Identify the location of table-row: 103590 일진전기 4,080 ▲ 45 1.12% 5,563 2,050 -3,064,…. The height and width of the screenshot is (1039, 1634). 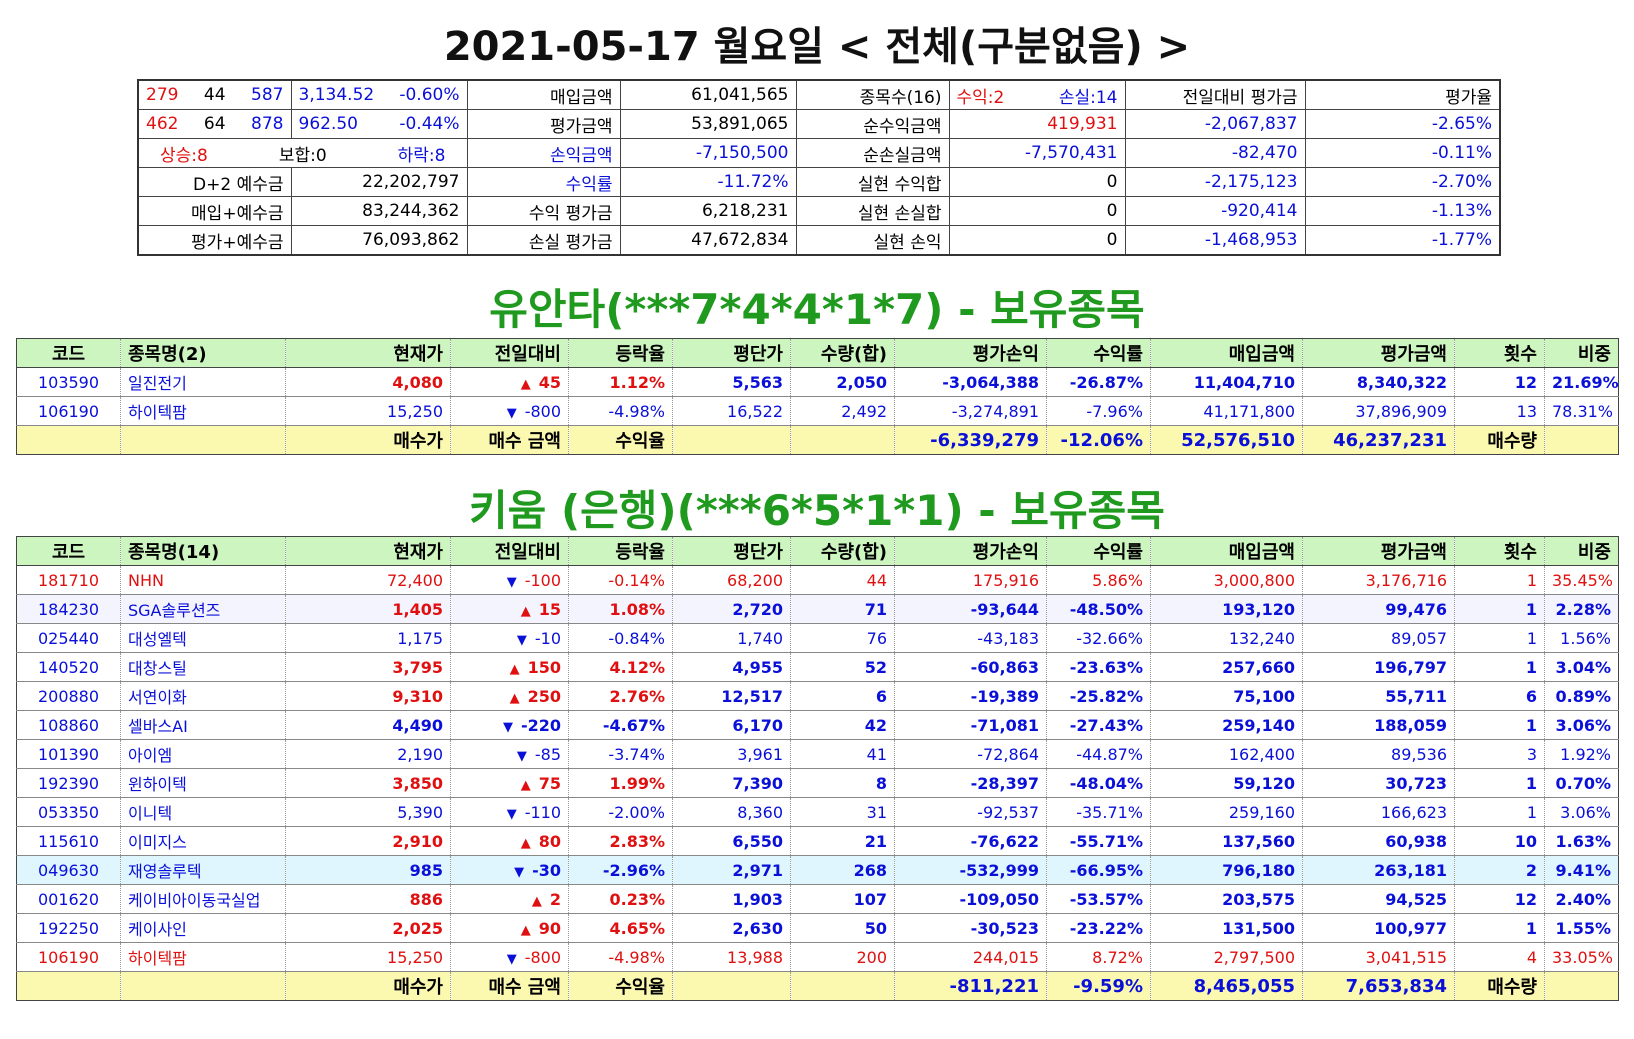
(817, 382).